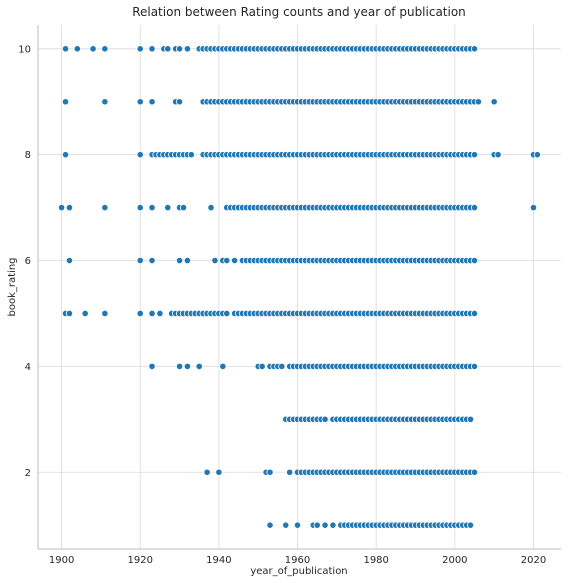 Image resolution: width=568 pixels, height=583 pixels. I want to click on y-tick-label: 8, so click(28, 155).